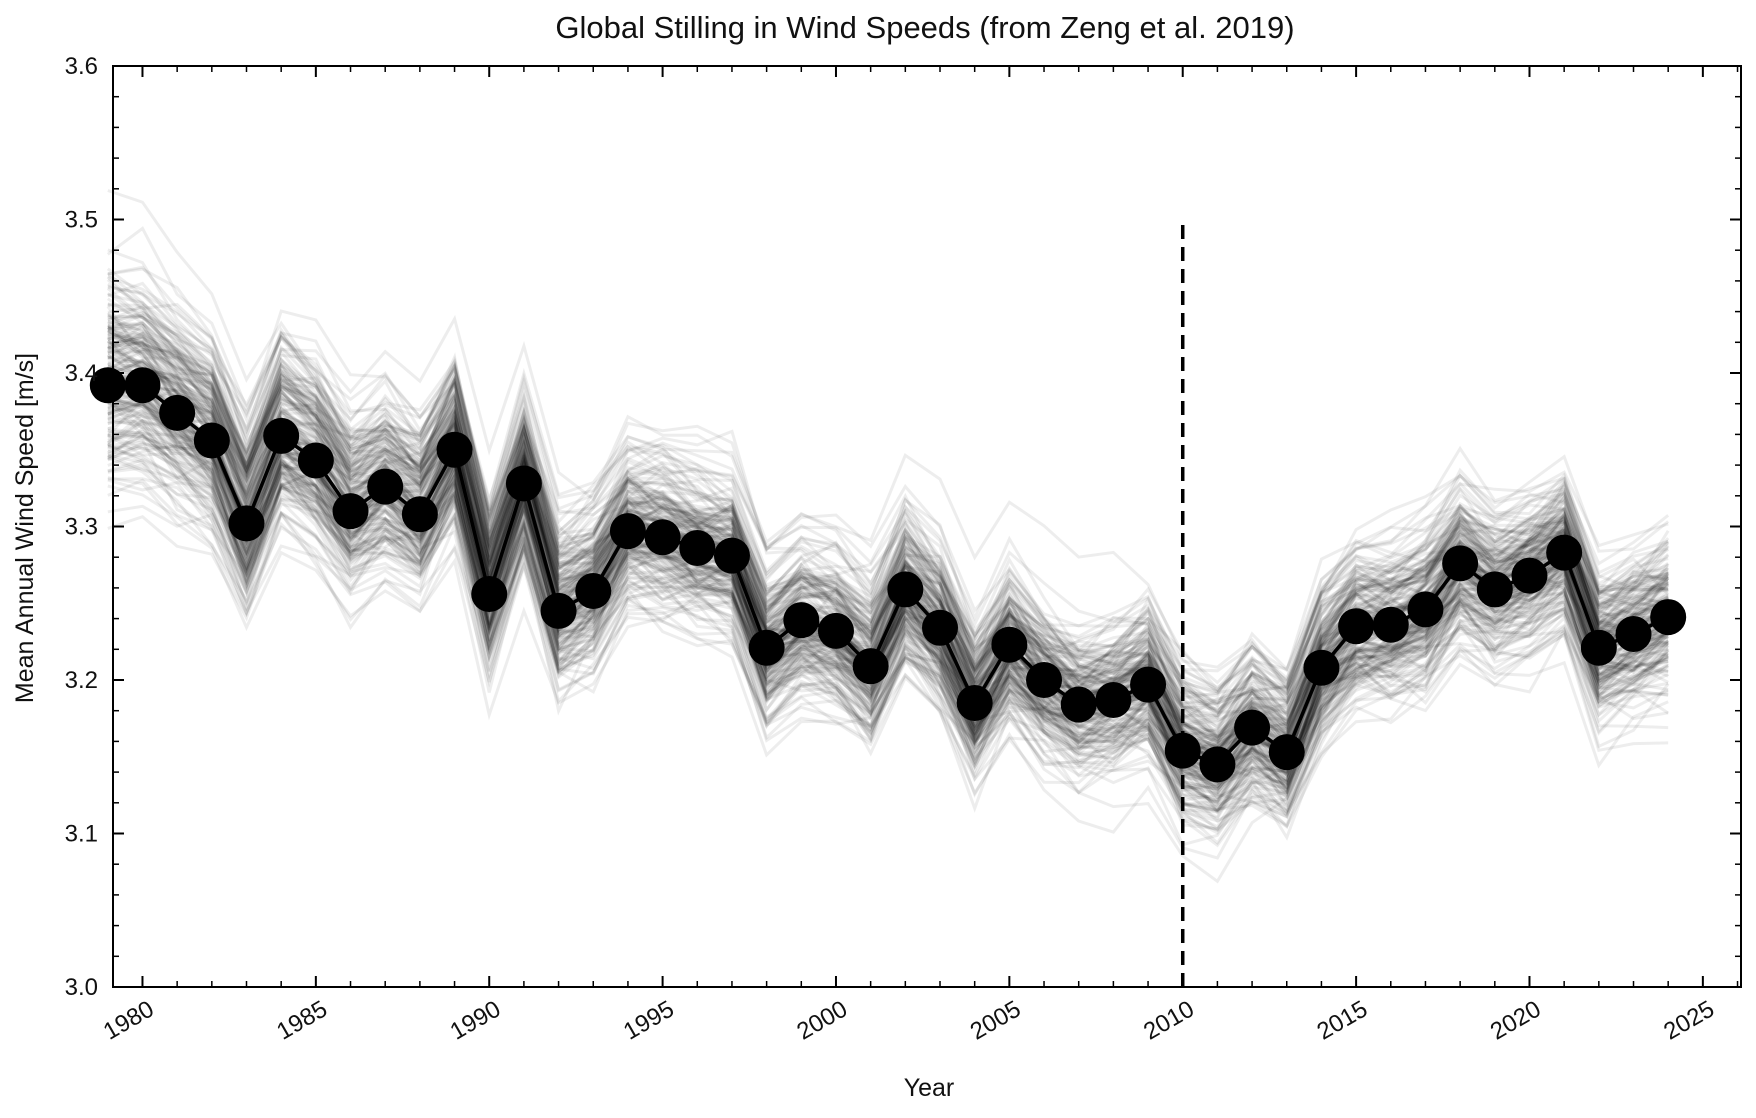  Describe the element at coordinates (929, 1088) in the screenshot. I see `x-axis-label: Year` at that location.